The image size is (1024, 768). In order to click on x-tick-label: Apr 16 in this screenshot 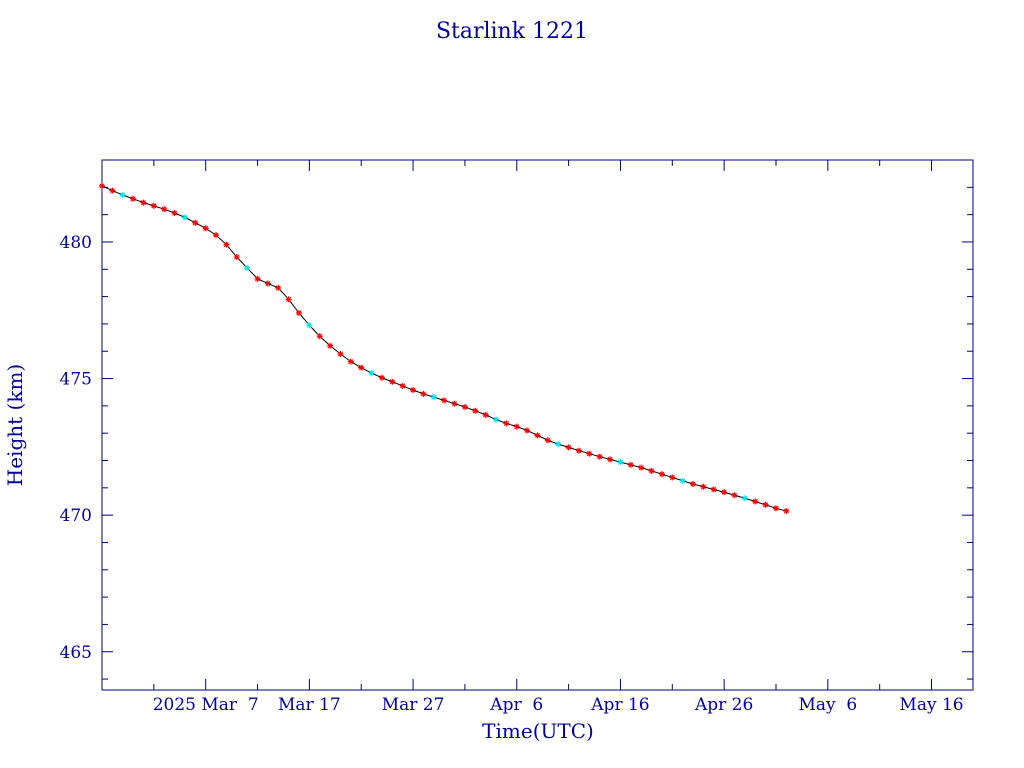, I will do `click(619, 705)`.